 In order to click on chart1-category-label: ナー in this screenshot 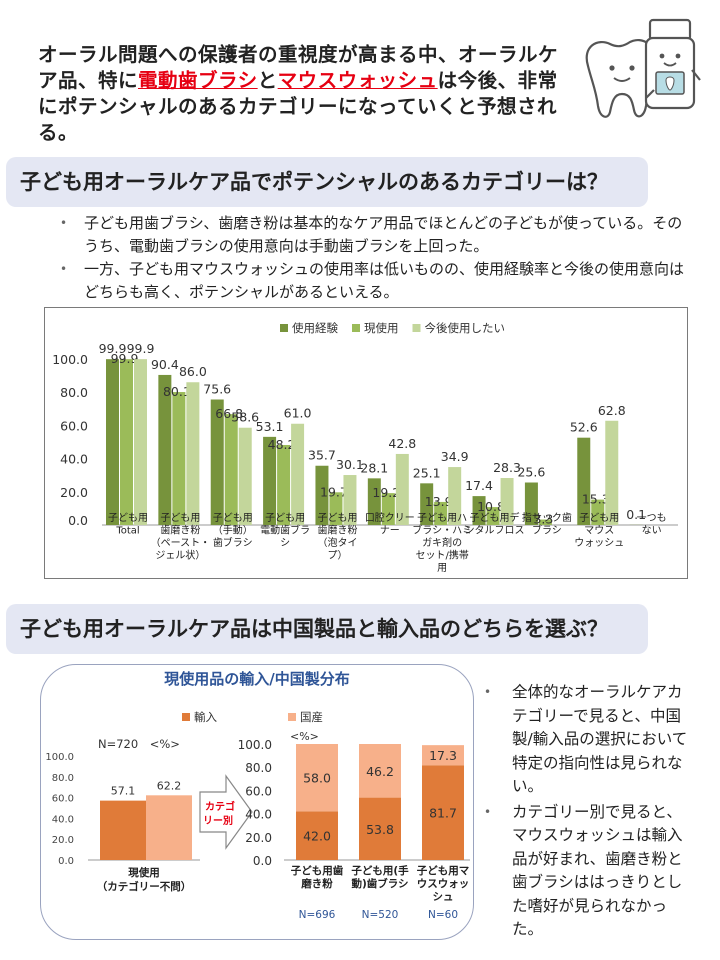, I will do `click(390, 531)`.